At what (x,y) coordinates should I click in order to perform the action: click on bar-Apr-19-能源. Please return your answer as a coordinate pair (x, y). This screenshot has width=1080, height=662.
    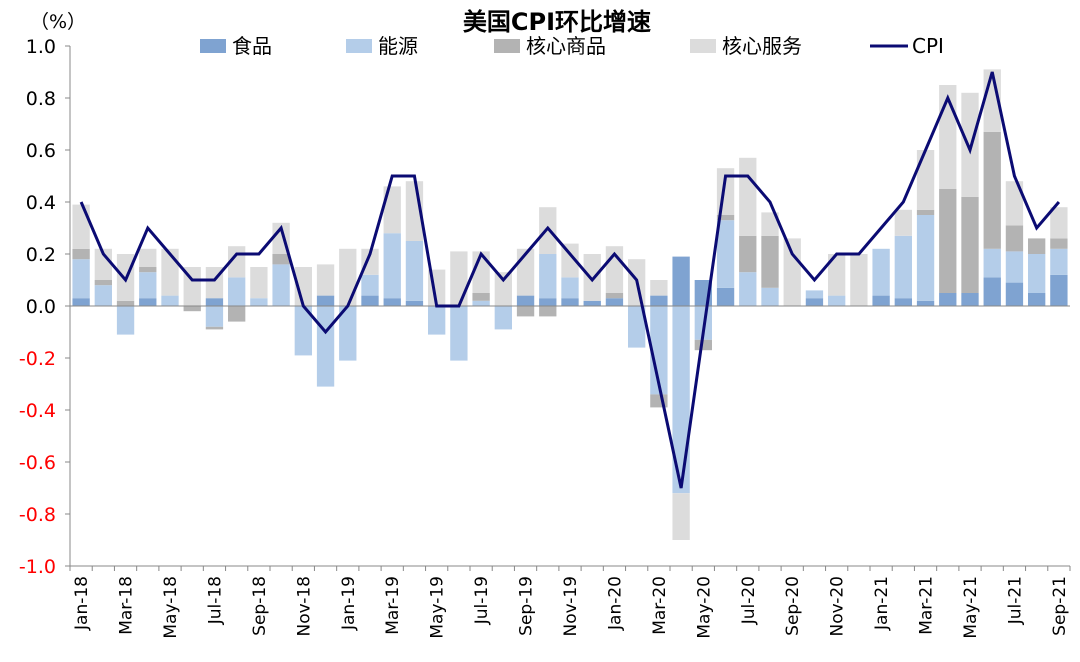
    Looking at the image, I should click on (414, 271).